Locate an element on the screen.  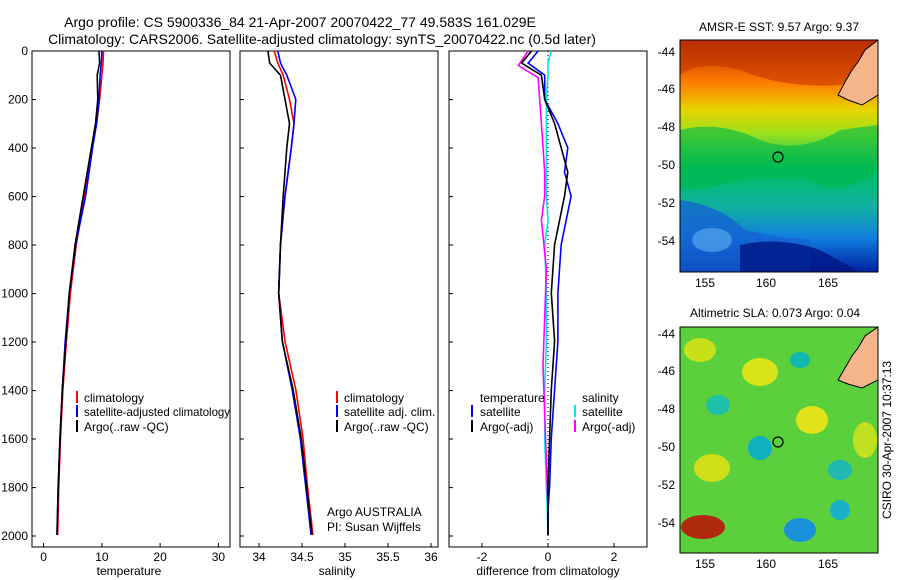
y-tick-label: 1400 is located at coordinates (14, 391).